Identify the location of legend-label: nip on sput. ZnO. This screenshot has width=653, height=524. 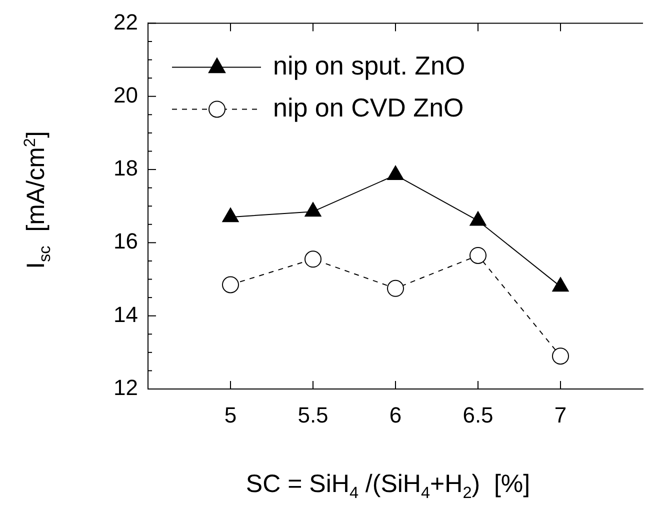
(369, 65).